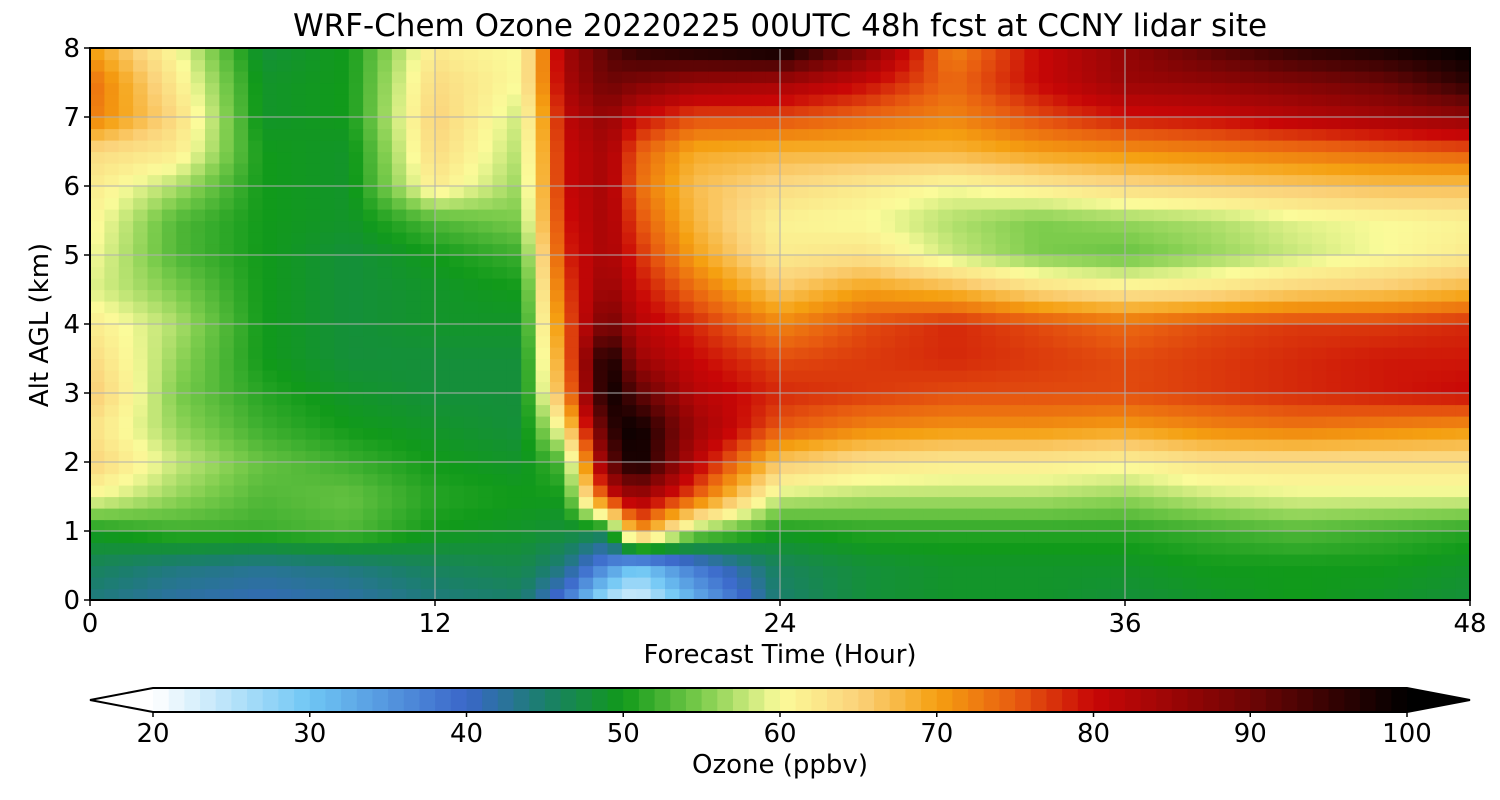 The image size is (1500, 800). I want to click on y-axis-label: Alt AGL (km), so click(40, 325).